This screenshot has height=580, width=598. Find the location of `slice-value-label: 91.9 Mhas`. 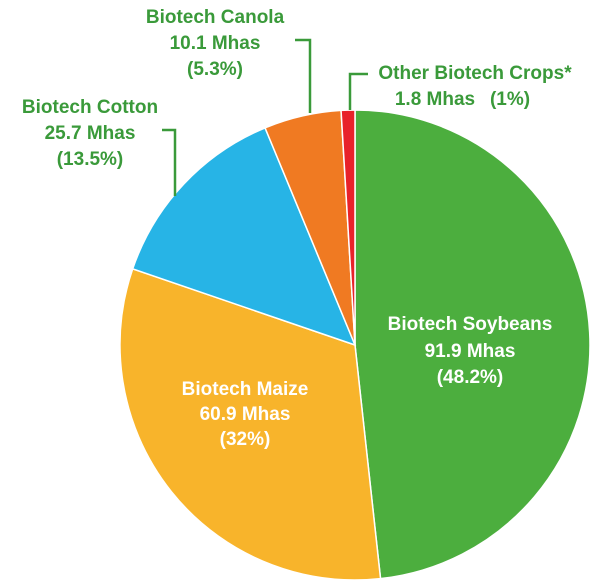

slice-value-label: 91.9 Mhas is located at coordinates (470, 351).